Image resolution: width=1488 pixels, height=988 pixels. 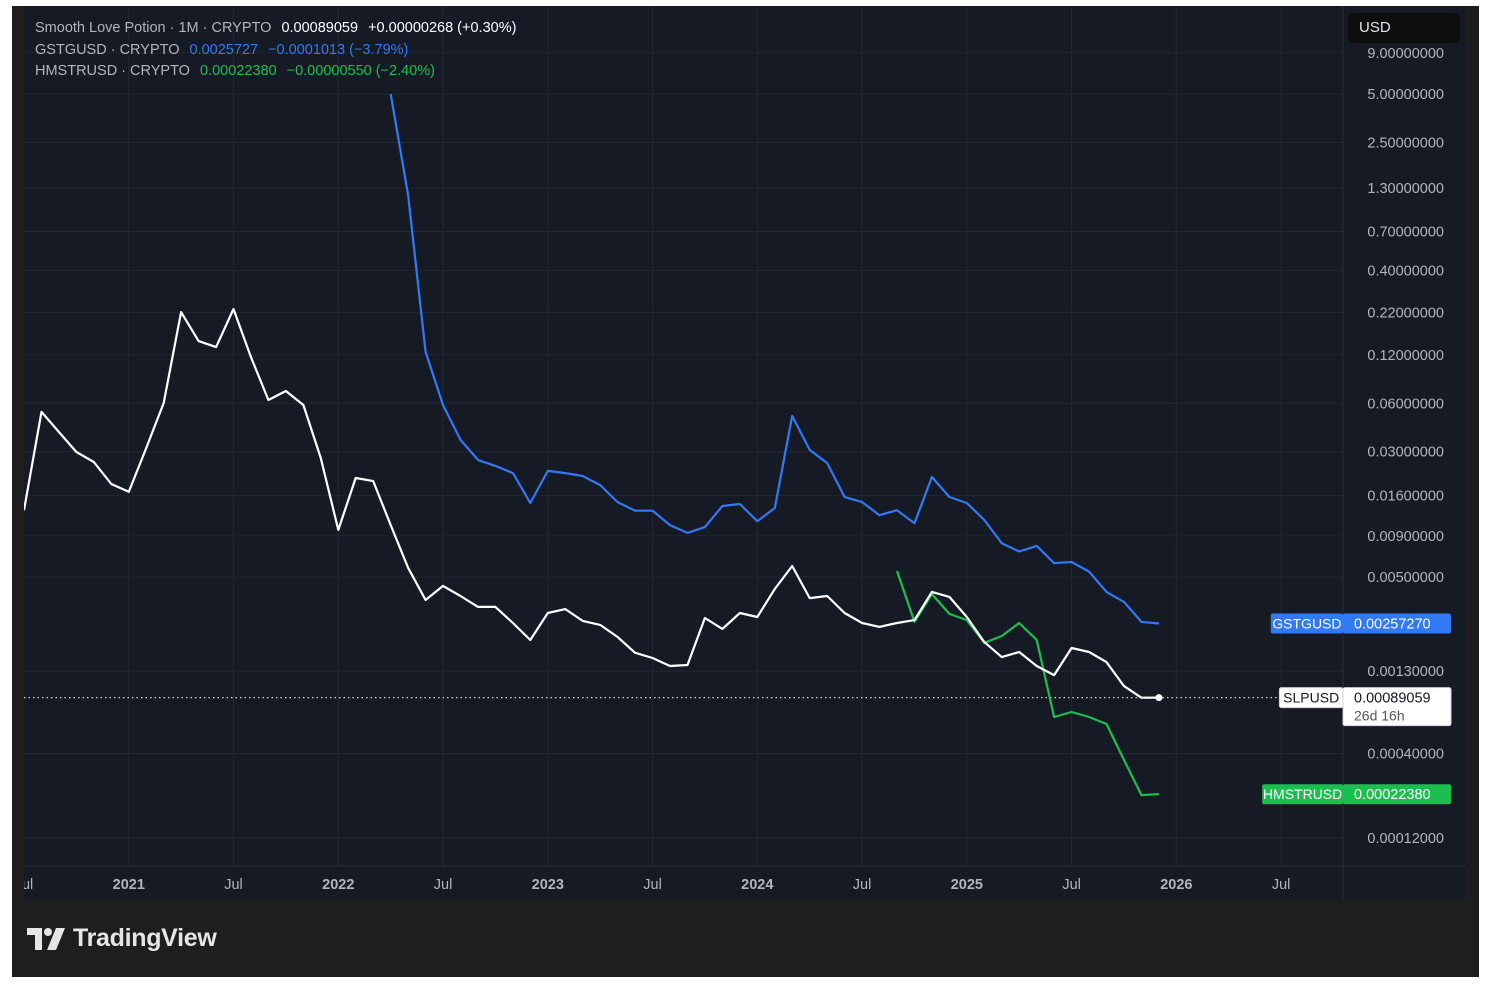 What do you see at coordinates (238, 71) in the screenshot?
I see `legend-value: 0.00022380` at bounding box center [238, 71].